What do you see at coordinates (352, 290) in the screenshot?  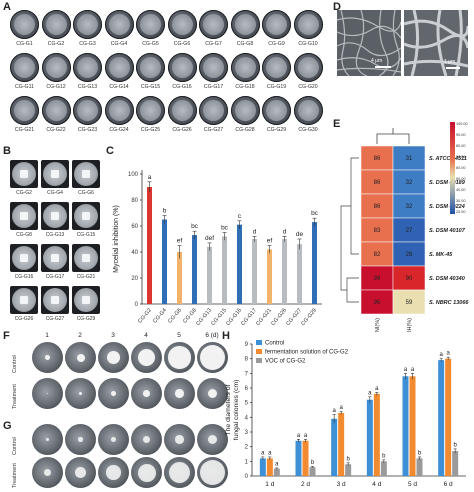 I see `row-dendrogram` at bounding box center [352, 290].